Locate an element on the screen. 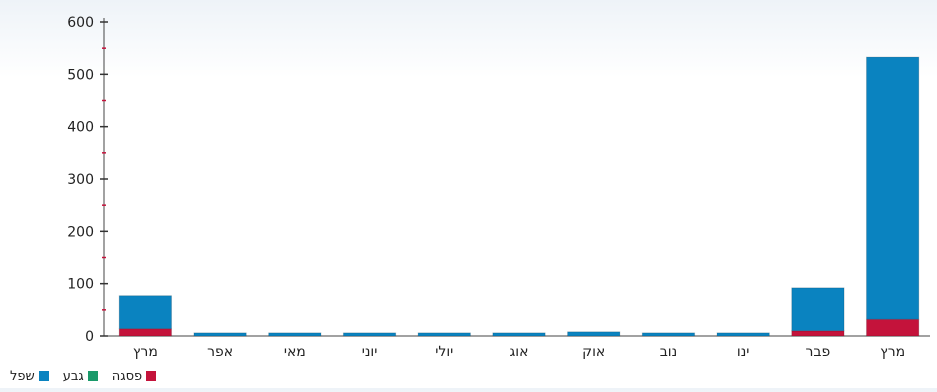 This screenshot has width=937, height=392. y-tick-label: 400 is located at coordinates (80, 128).